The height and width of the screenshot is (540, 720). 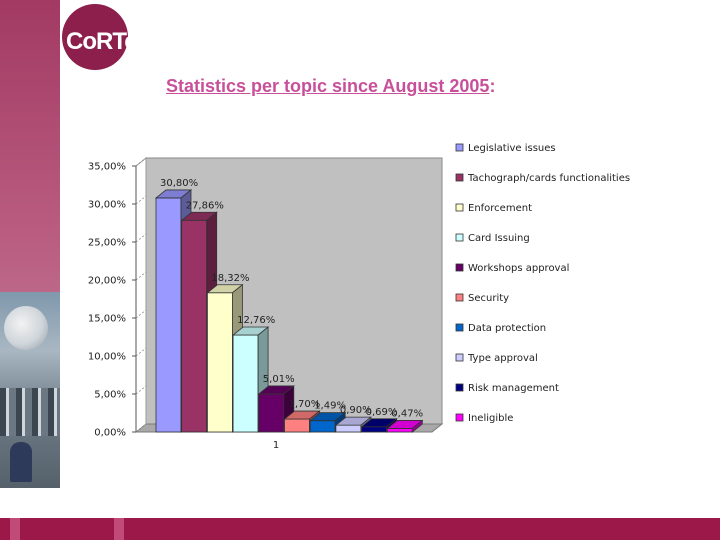 I want to click on legend-label-3: Enforcement, so click(x=500, y=208).